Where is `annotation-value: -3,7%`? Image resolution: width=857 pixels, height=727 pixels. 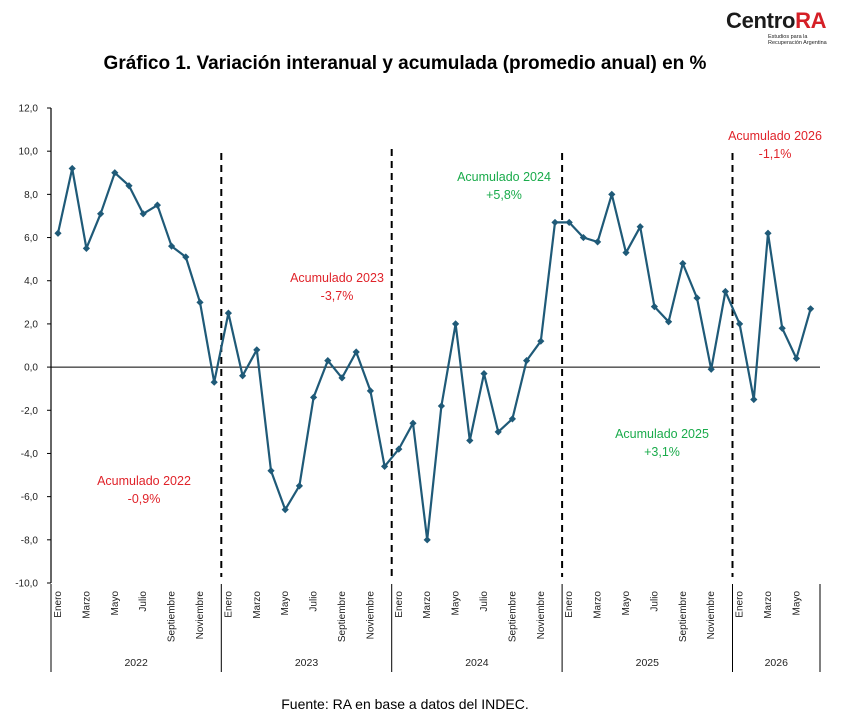 annotation-value: -3,7% is located at coordinates (337, 296).